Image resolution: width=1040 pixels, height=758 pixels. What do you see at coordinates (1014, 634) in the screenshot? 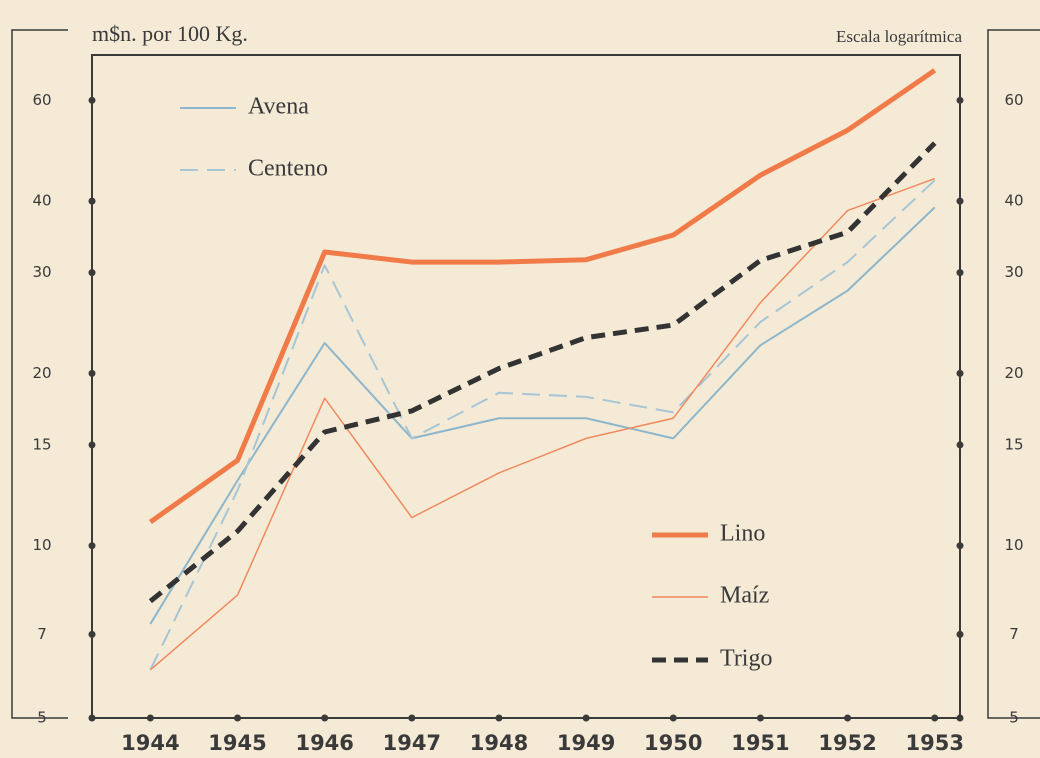
I see `y2-tick-label: 7` at bounding box center [1014, 634].